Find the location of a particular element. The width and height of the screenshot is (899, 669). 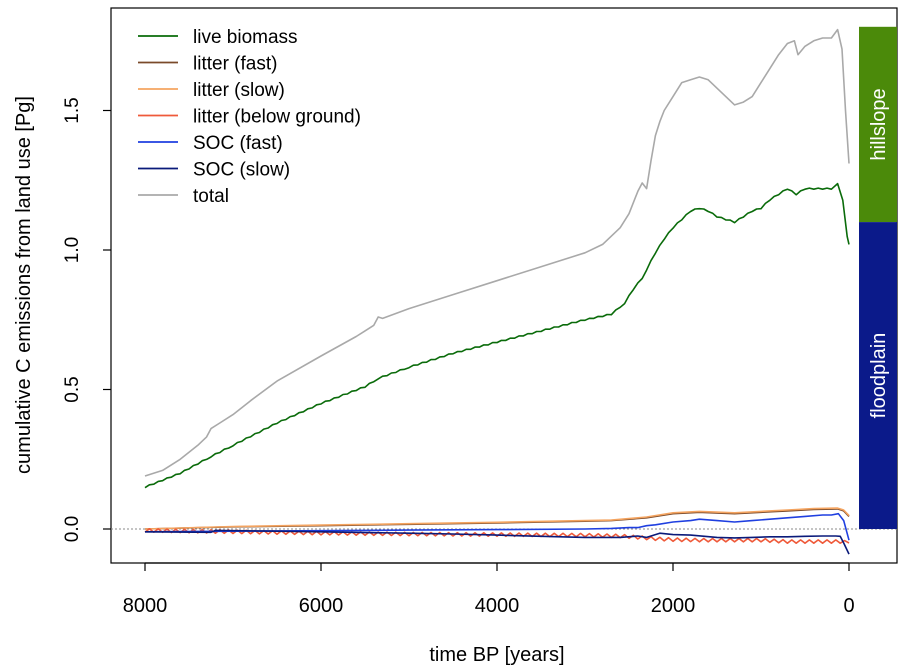

x-tick-label: 2000 is located at coordinates (673, 606).